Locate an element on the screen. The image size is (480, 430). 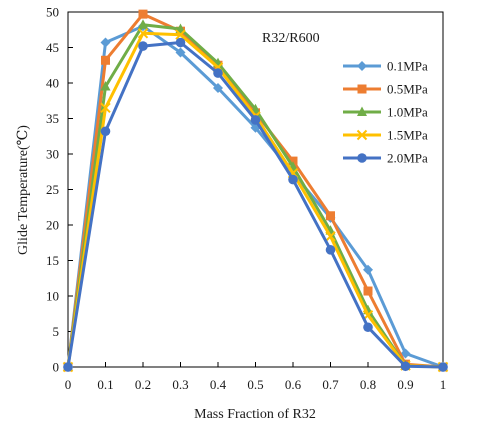
y-tick-label: 35 is located at coordinates (52, 118).